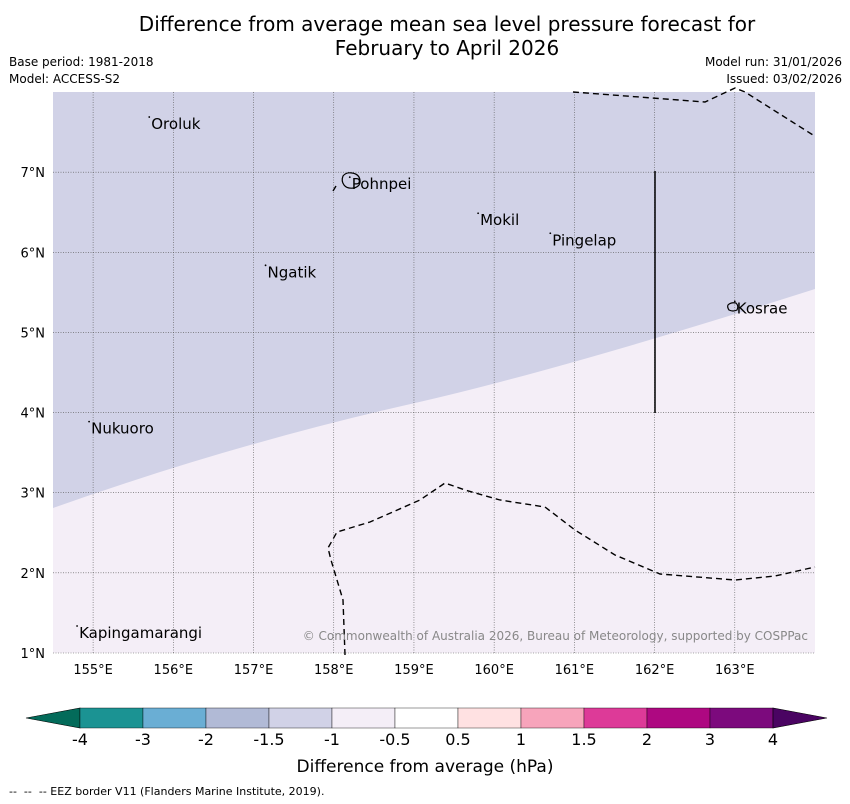 The height and width of the screenshot is (804, 850). I want to click on lon-label-4: 159°E, so click(414, 670).